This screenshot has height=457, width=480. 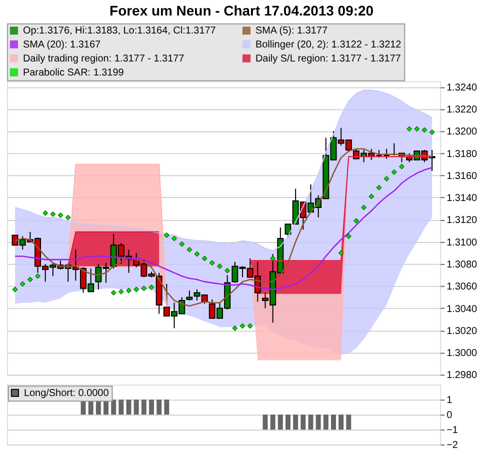 I want to click on legend-label: Parabolic SAR: 1.3199, so click(x=73, y=72).